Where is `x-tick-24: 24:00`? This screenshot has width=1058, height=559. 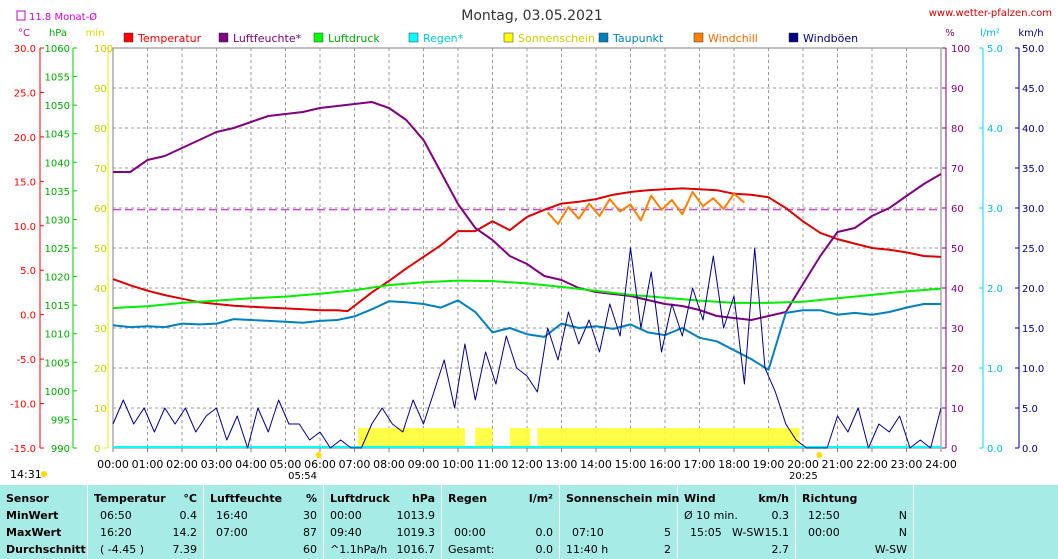 x-tick-24: 24:00 is located at coordinates (941, 464).